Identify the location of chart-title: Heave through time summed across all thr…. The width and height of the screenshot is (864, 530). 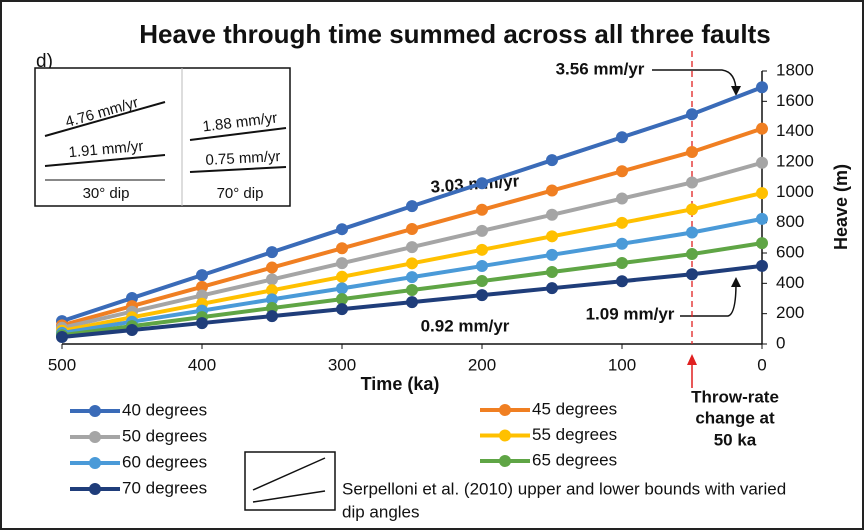
(454, 34).